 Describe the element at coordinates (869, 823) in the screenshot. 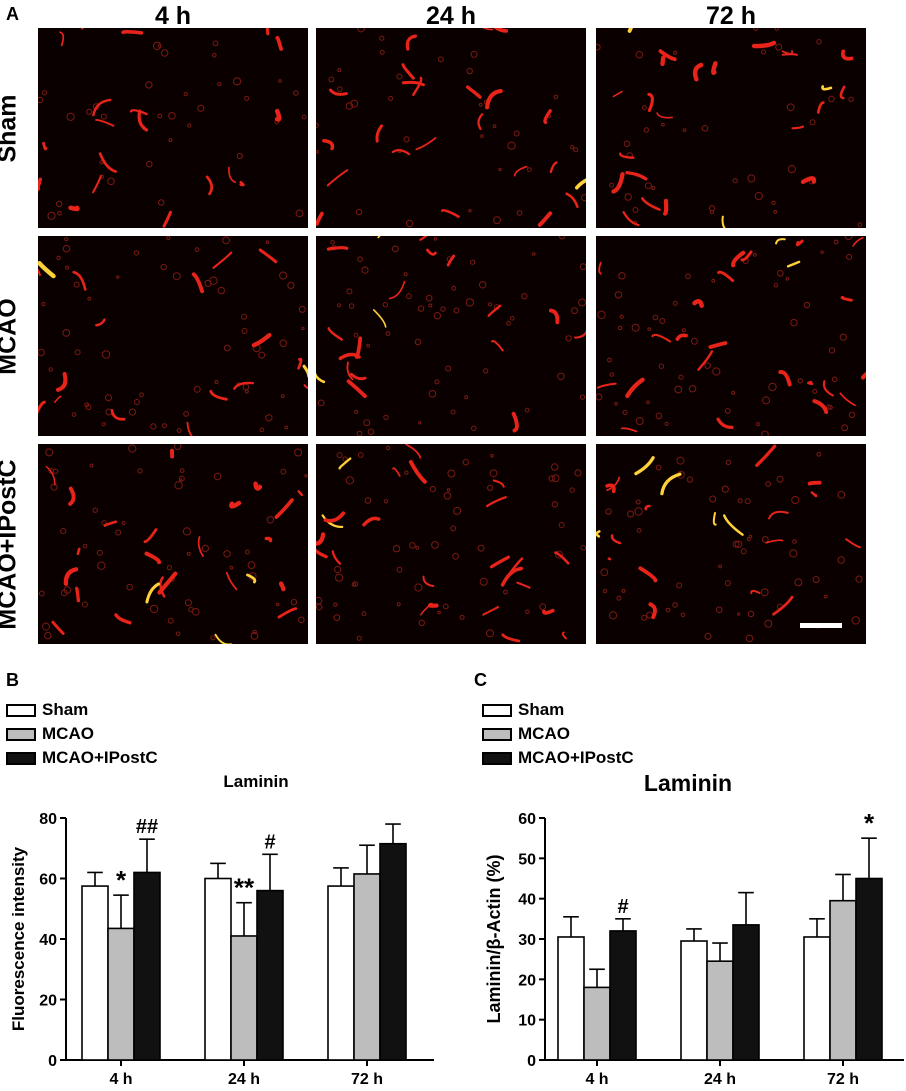

I see `significance-marker: *` at that location.